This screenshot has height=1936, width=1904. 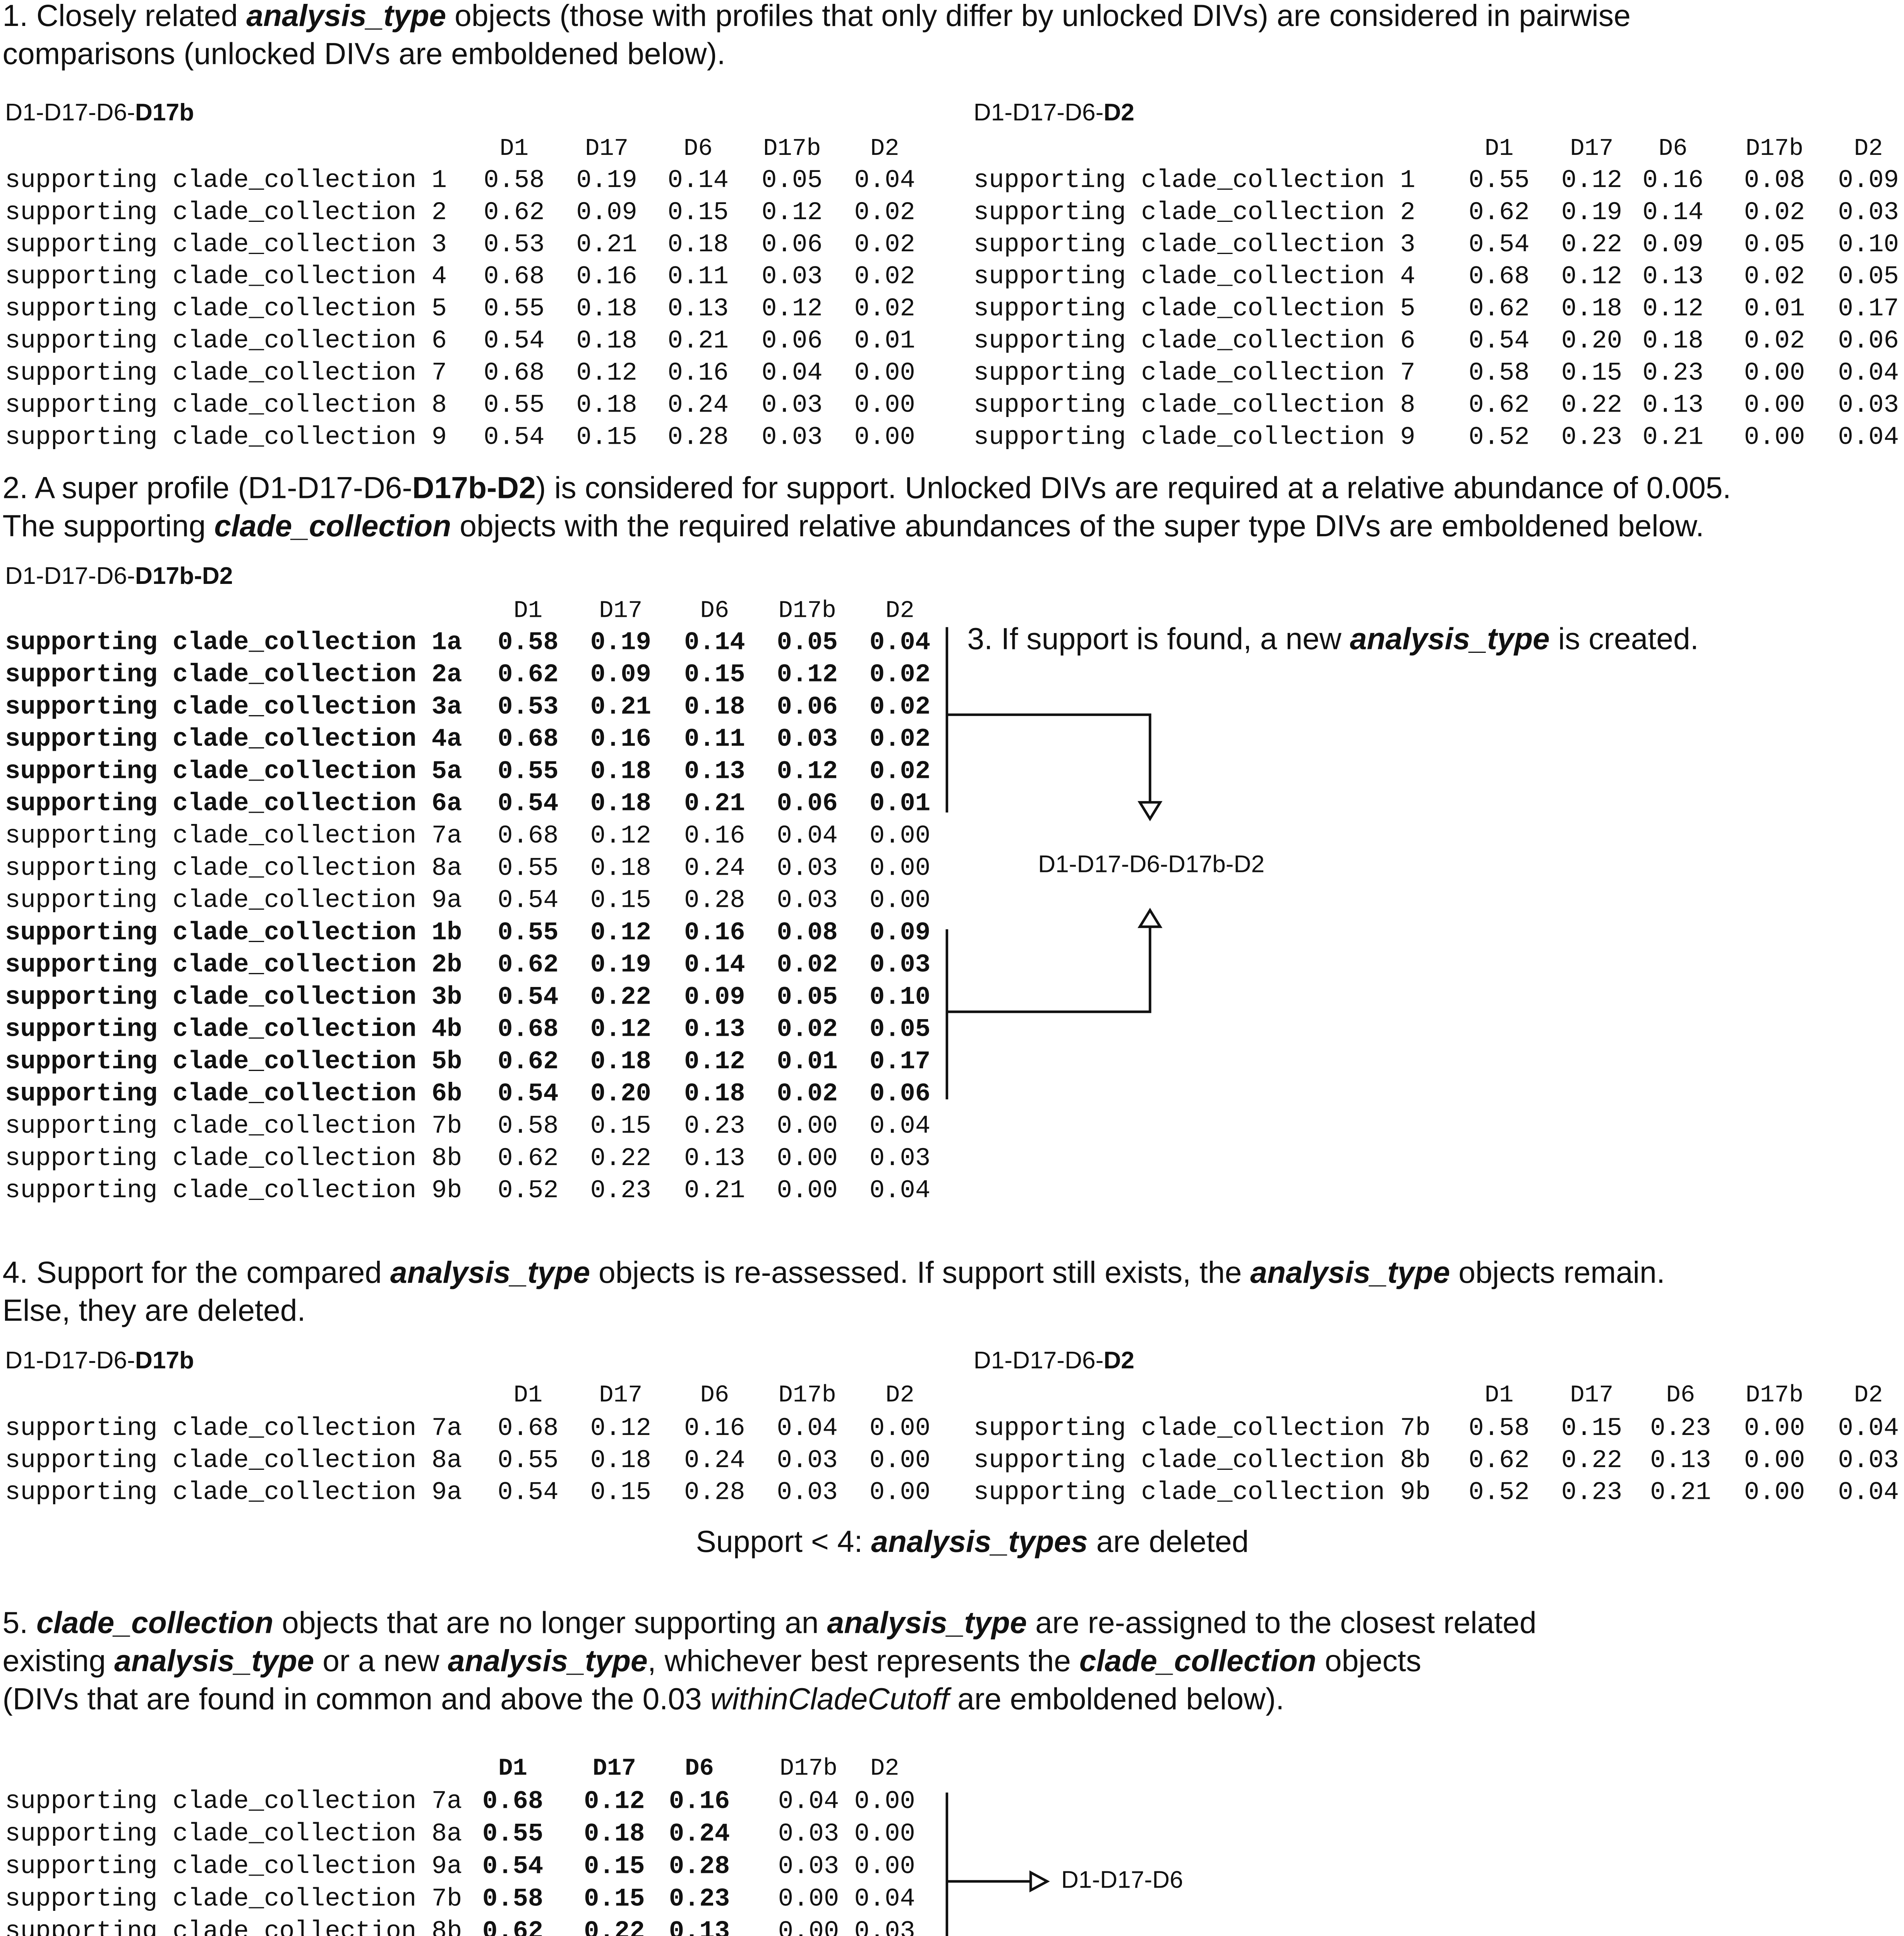 What do you see at coordinates (1159, 638) in the screenshot?
I see `text-segment: 3. If support is found, a new` at bounding box center [1159, 638].